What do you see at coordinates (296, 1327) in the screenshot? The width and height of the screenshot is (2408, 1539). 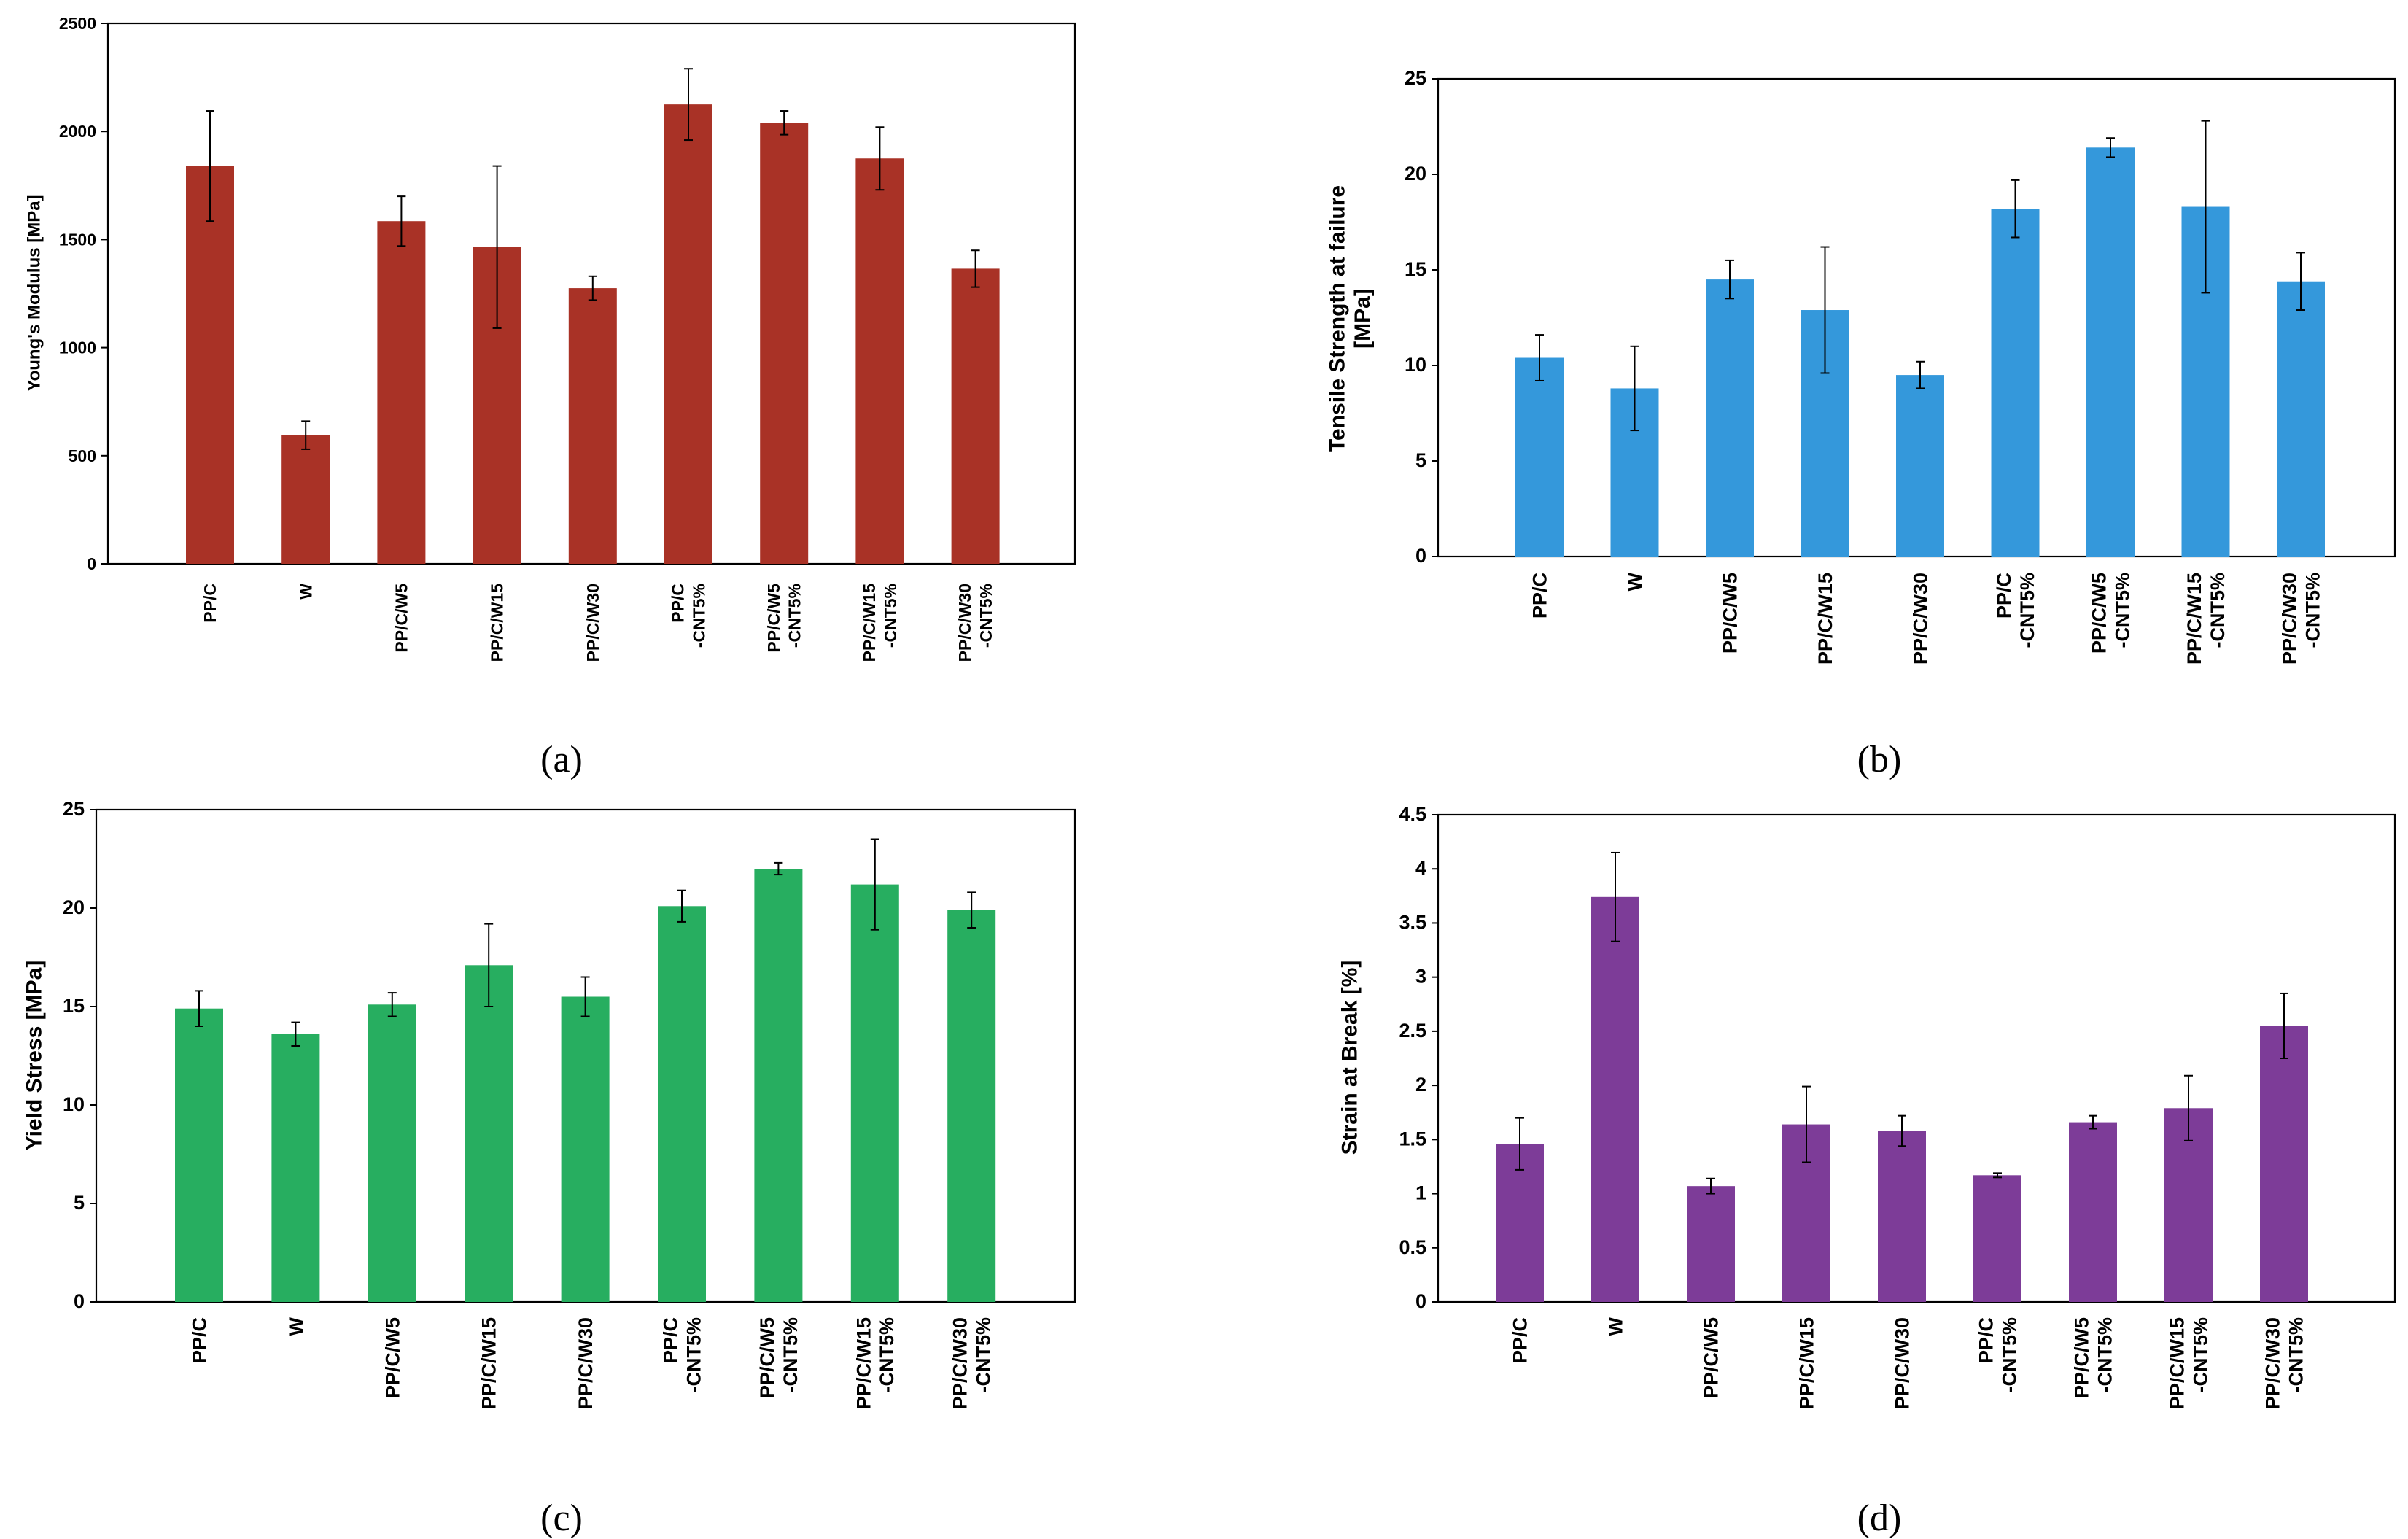 I see `x-tick-label-line-c-1-0: W` at bounding box center [296, 1327].